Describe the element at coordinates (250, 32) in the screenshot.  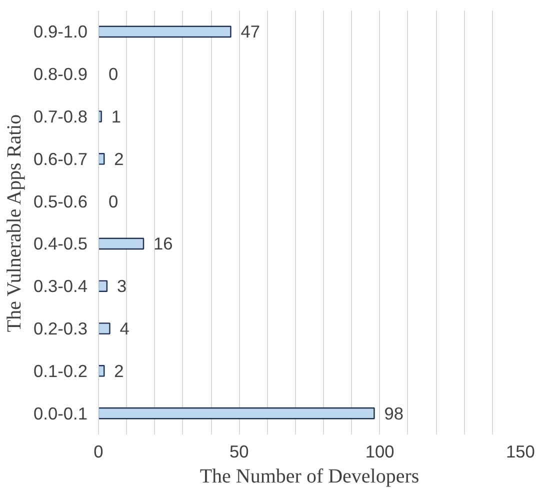
I see `data-label: 47` at that location.